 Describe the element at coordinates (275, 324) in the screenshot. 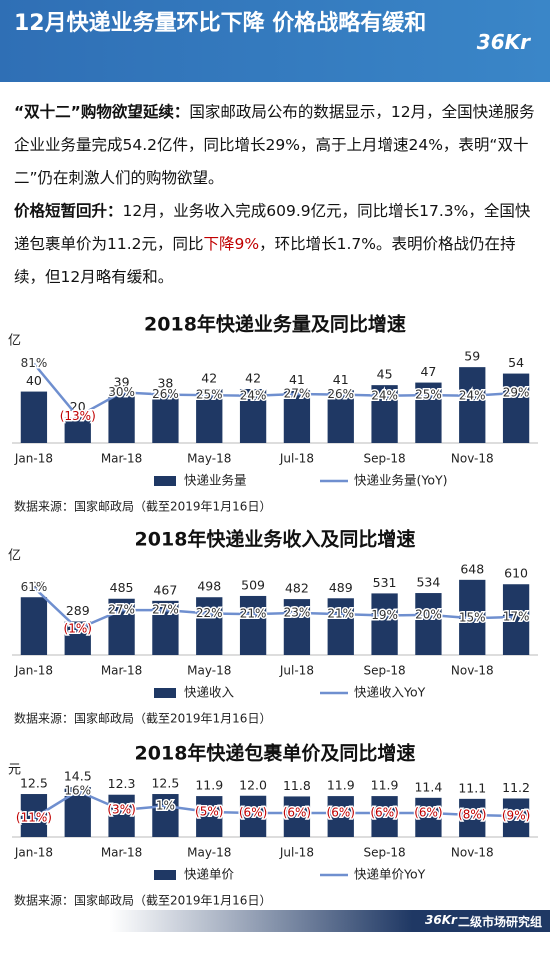

I see `chart-title: 2018年快递业务量及同比增速` at that location.